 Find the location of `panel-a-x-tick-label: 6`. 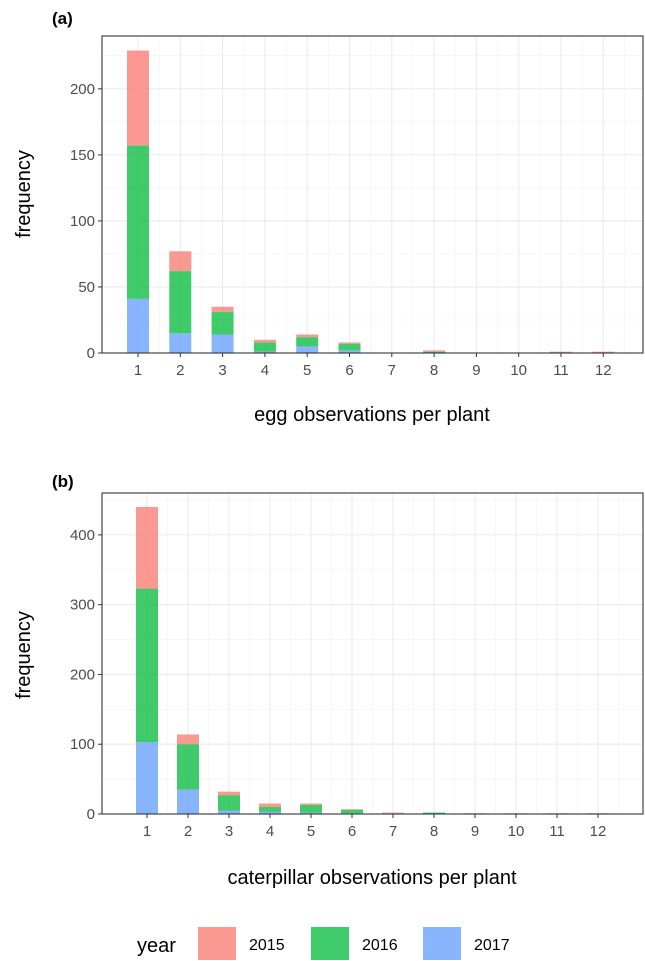

panel-a-x-tick-label: 6 is located at coordinates (349, 370).